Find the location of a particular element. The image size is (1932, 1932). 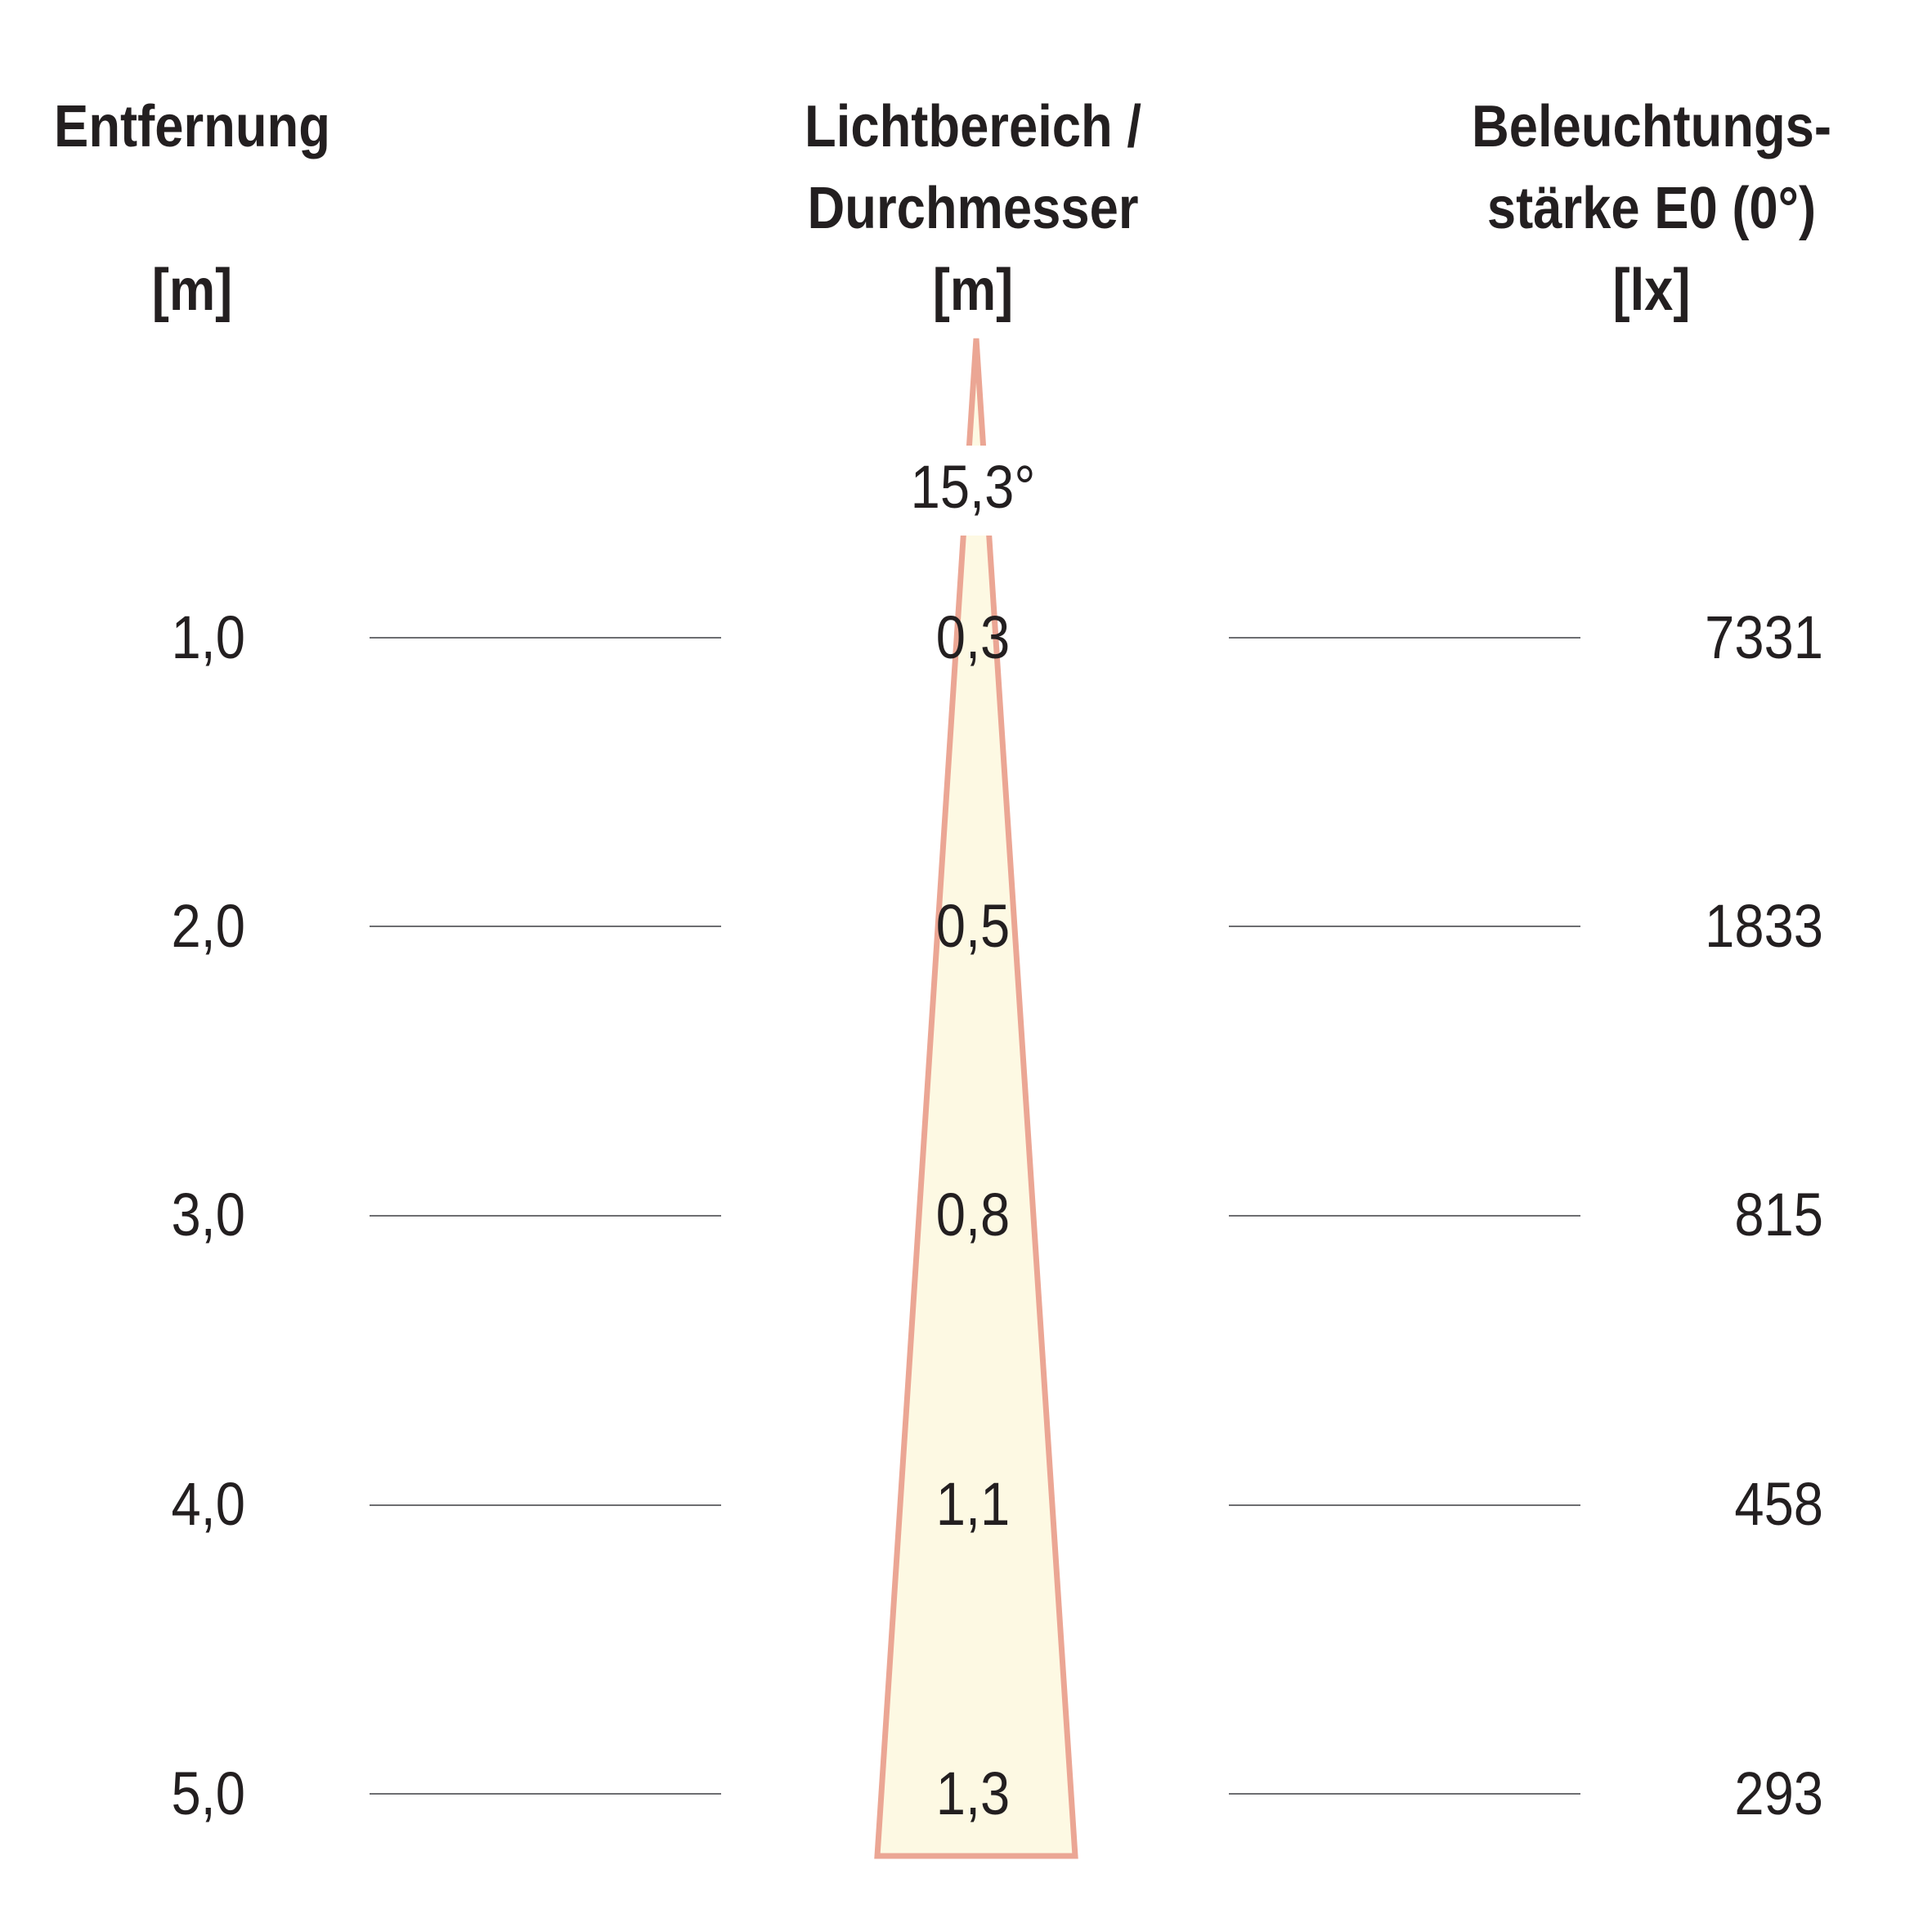

beam-header: Lichtbereich / Durchmesser [m] is located at coordinates (972, 208).